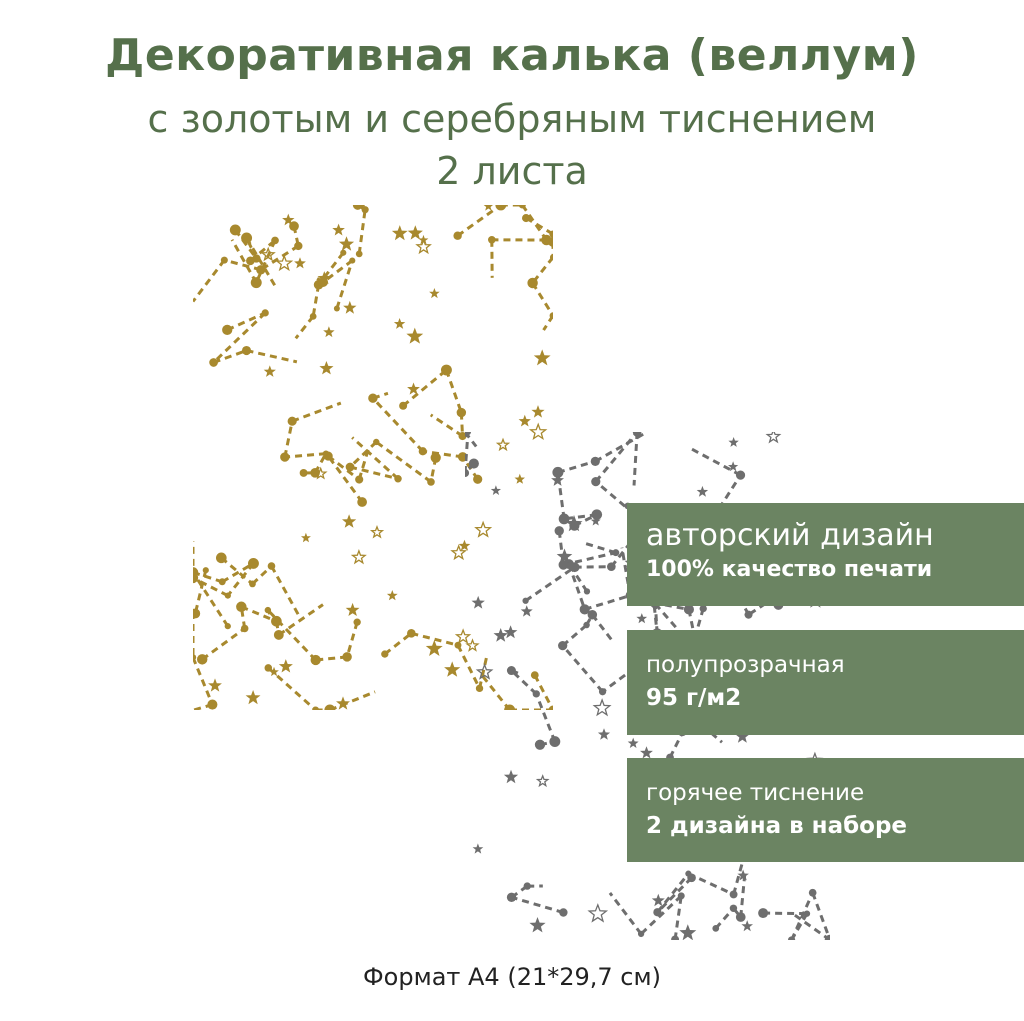  What do you see at coordinates (789, 569) in the screenshot?
I see `feature-line2: 100% качество печати` at bounding box center [789, 569].